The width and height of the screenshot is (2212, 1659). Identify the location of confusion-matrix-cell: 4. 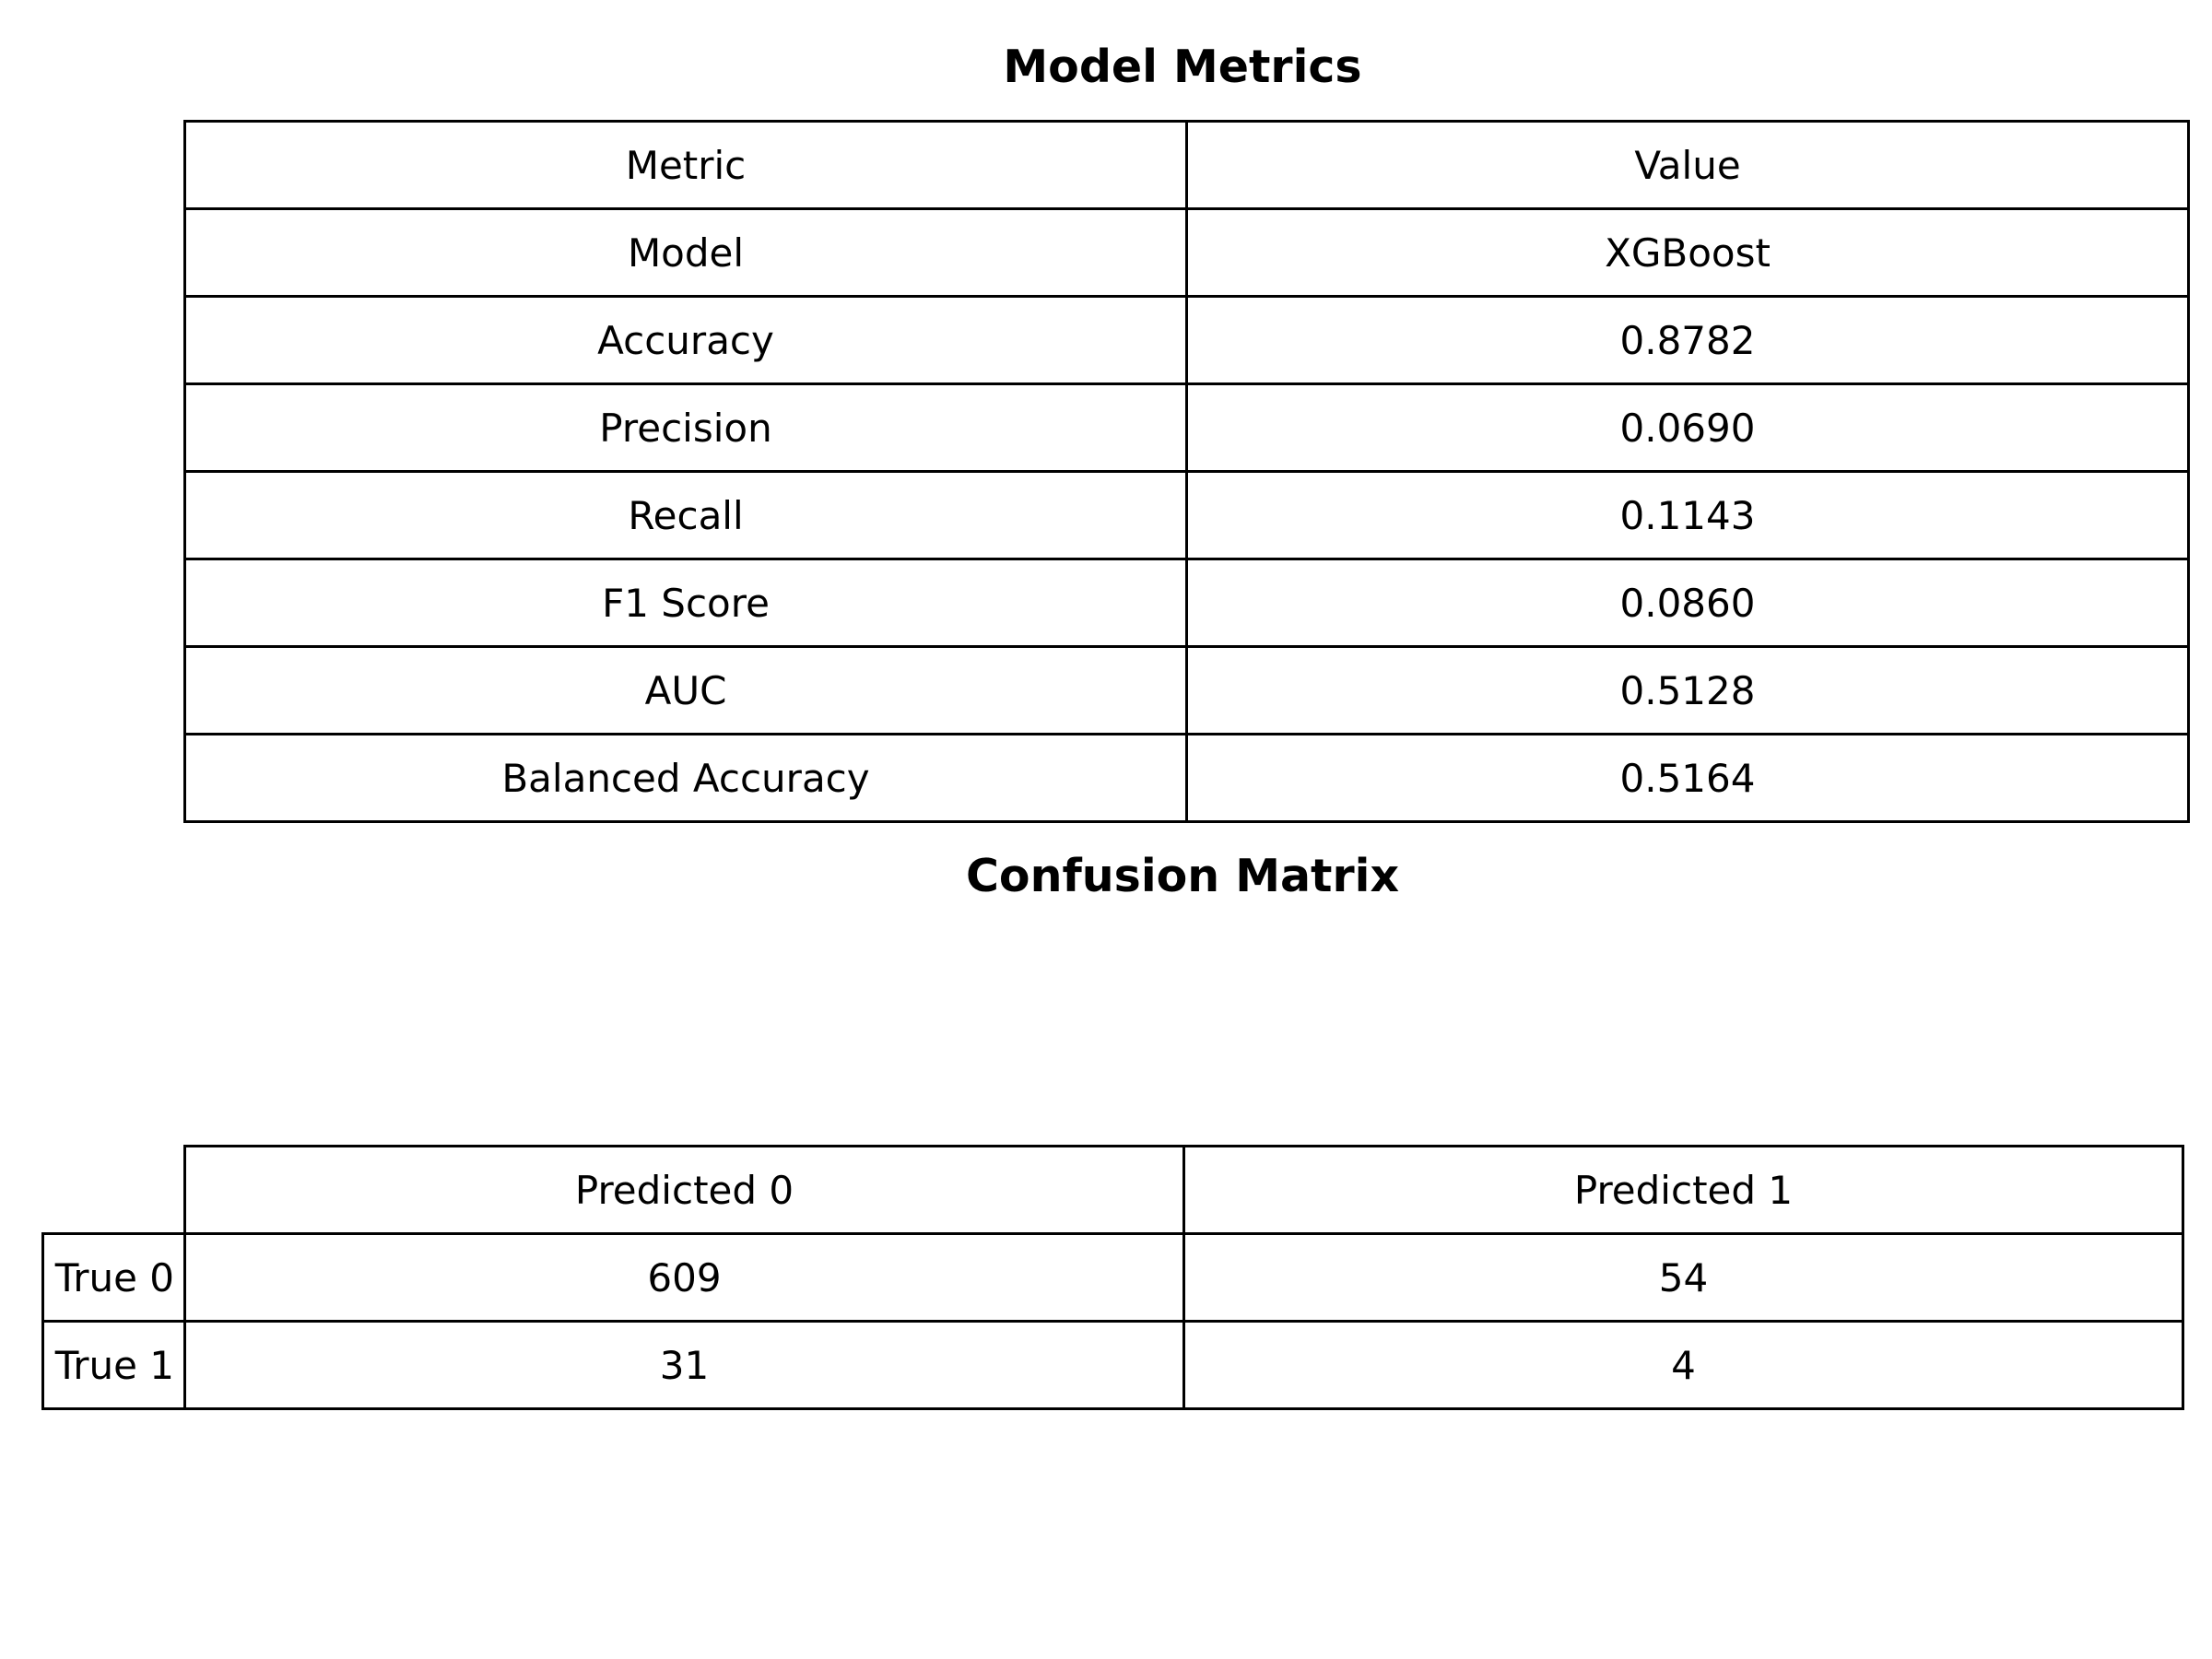
(1683, 1365).